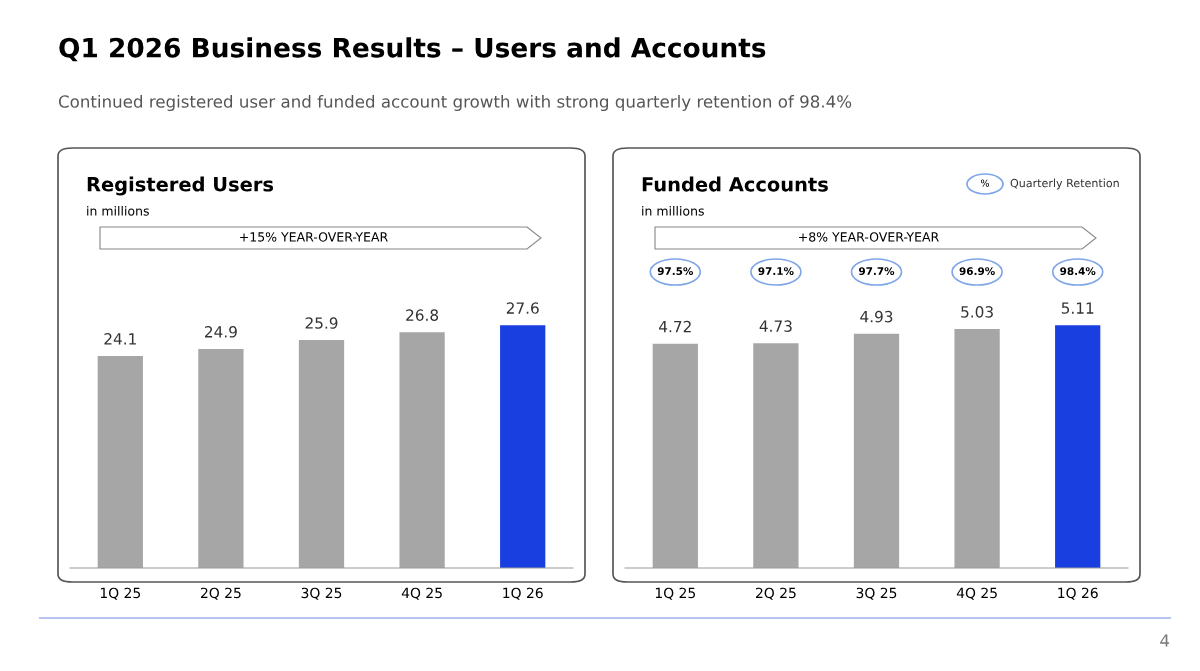  I want to click on text: 97.5%, so click(675, 271).